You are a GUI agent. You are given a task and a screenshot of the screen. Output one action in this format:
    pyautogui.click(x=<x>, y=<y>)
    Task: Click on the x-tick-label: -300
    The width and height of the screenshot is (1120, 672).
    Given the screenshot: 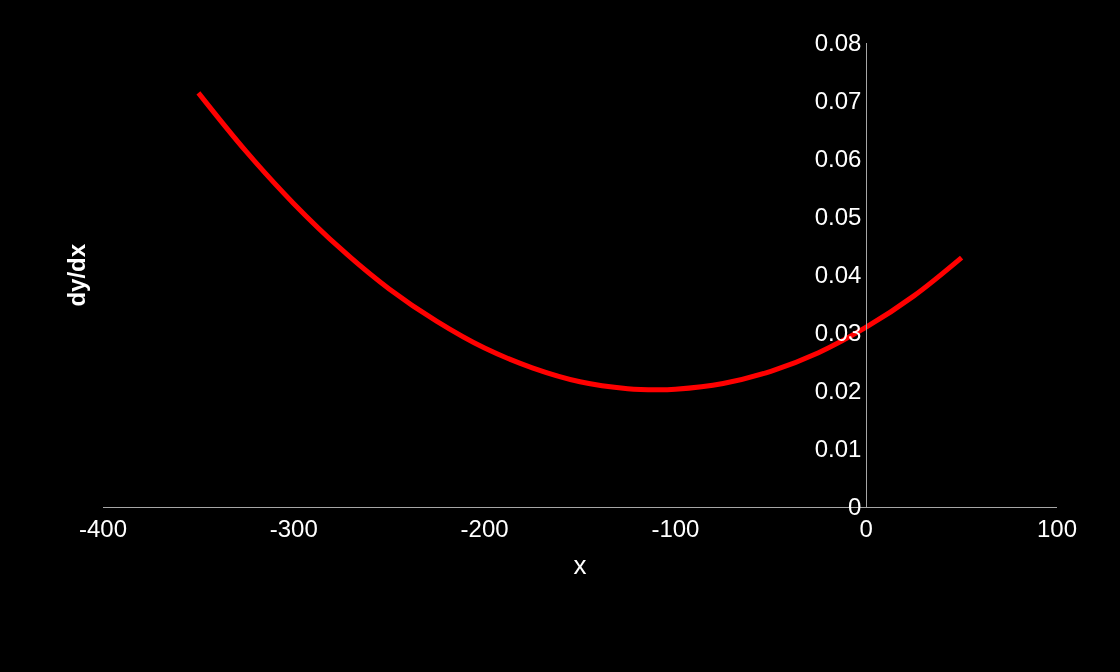 What is the action you would take?
    pyautogui.click(x=293, y=528)
    